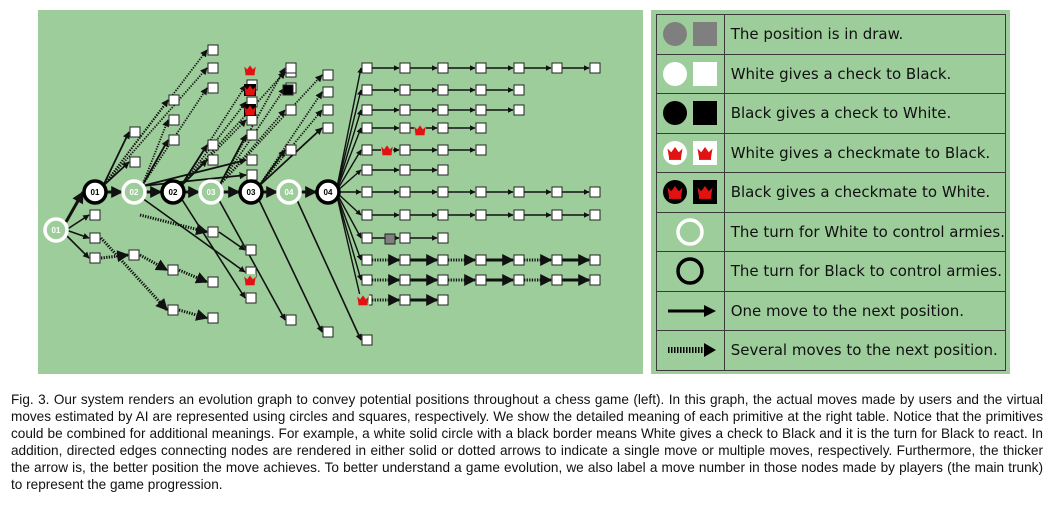  What do you see at coordinates (690, 350) in the screenshot?
I see `dotted-arrow-icon` at bounding box center [690, 350].